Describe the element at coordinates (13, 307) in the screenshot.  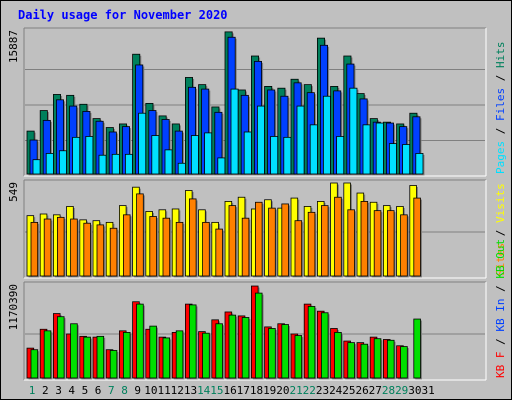
I see `ymax-label-kbytes: 1170390` at that location.